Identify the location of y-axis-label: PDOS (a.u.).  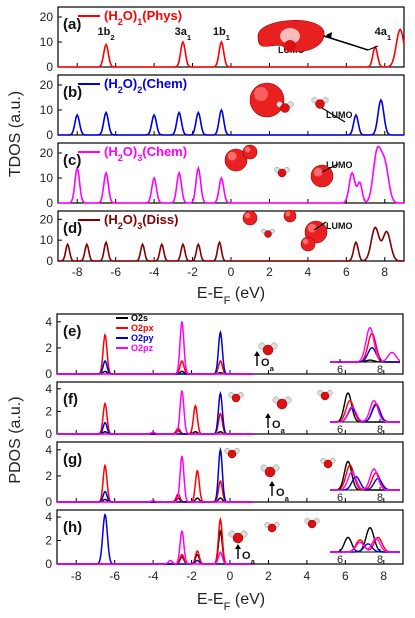
(15, 439).